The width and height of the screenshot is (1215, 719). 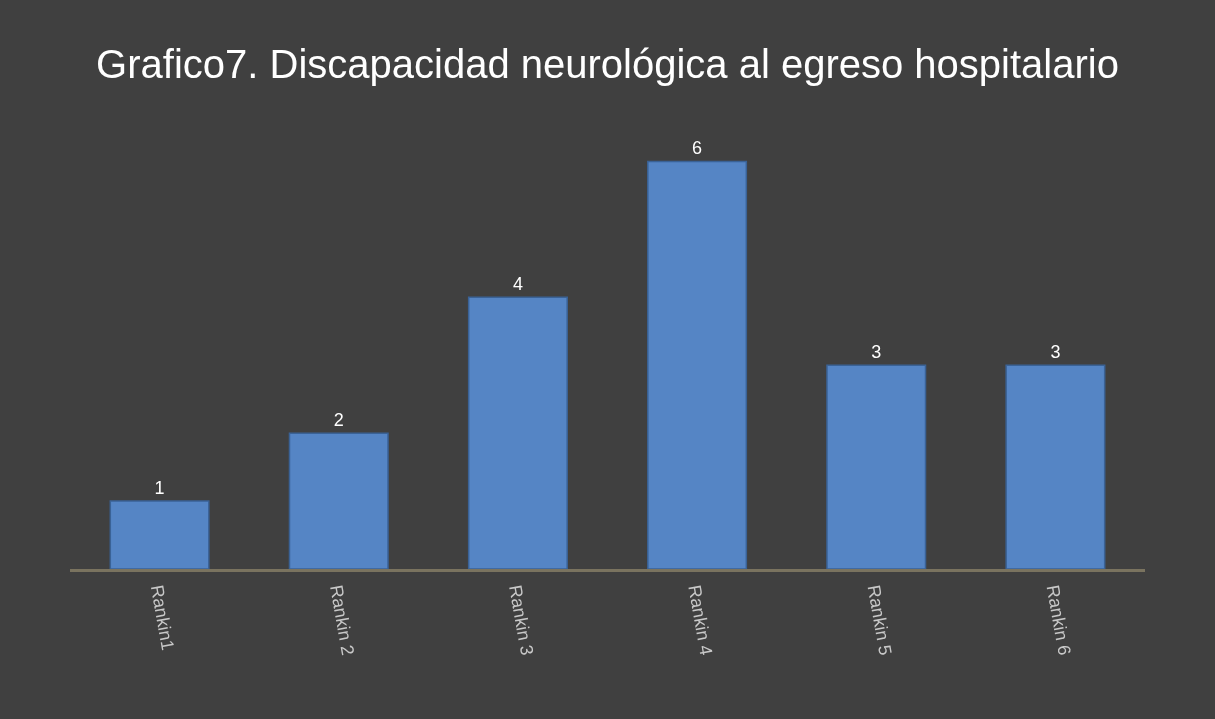 I want to click on data-label: 4, so click(x=517, y=284).